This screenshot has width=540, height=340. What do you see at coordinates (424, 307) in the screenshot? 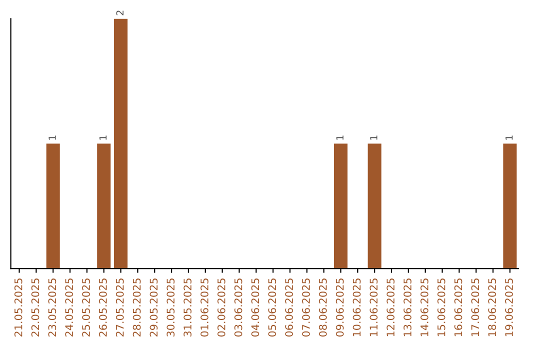
I see `x-tick-label: 14.06.2025` at bounding box center [424, 307].